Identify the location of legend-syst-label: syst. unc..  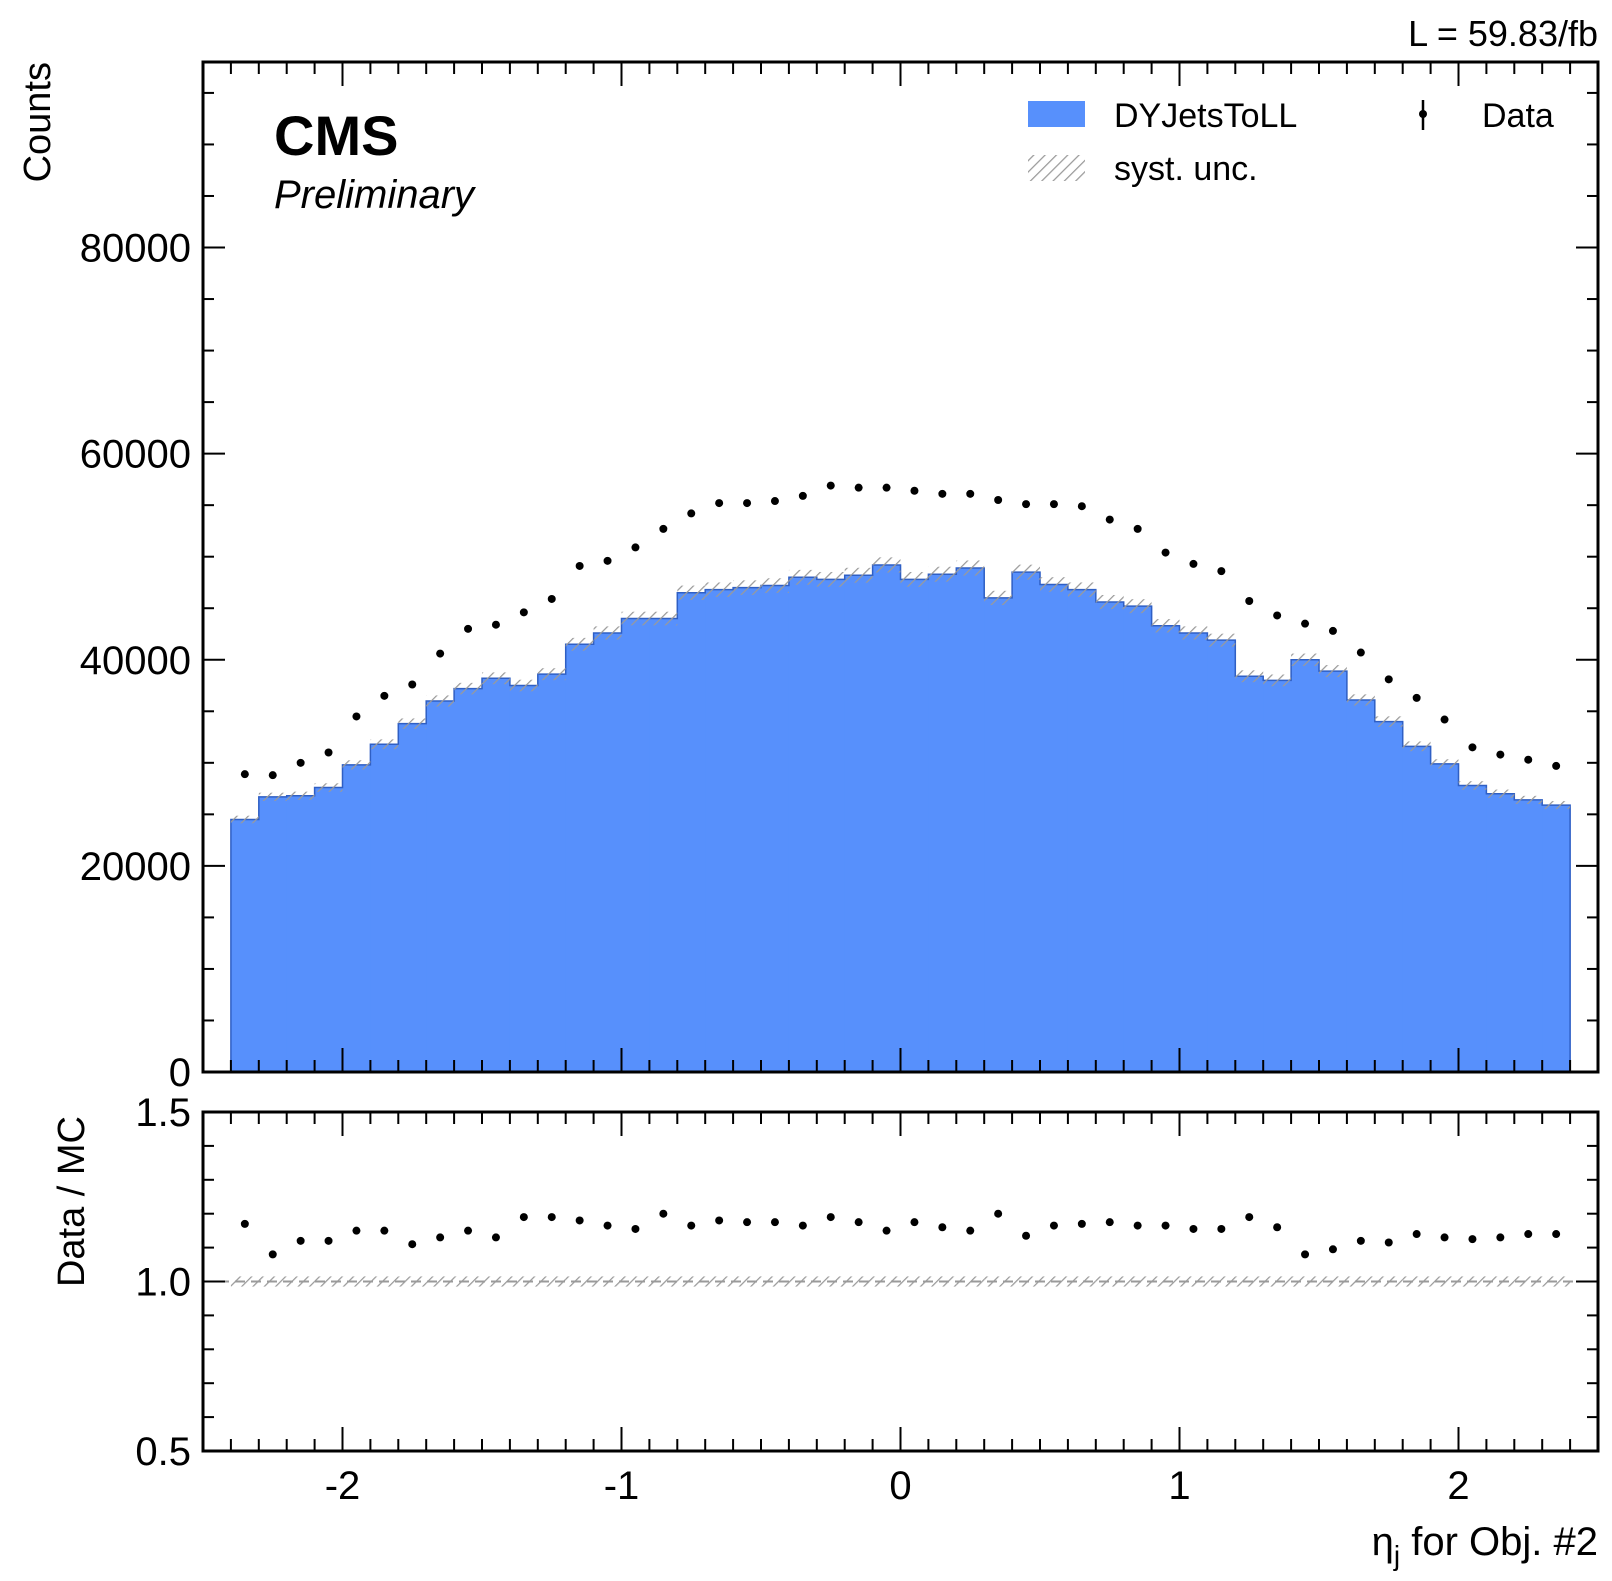
(1186, 169).